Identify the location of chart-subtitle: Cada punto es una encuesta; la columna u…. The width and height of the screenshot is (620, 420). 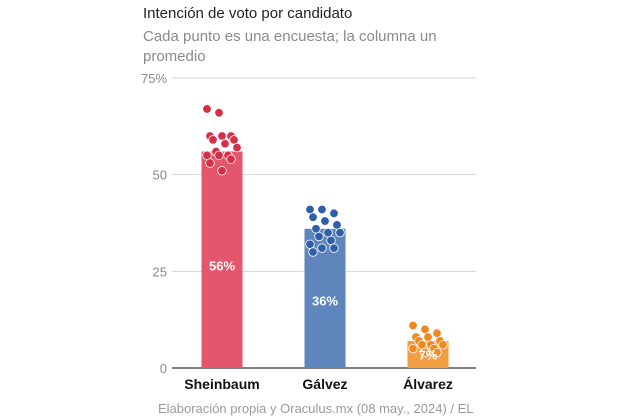
(290, 46).